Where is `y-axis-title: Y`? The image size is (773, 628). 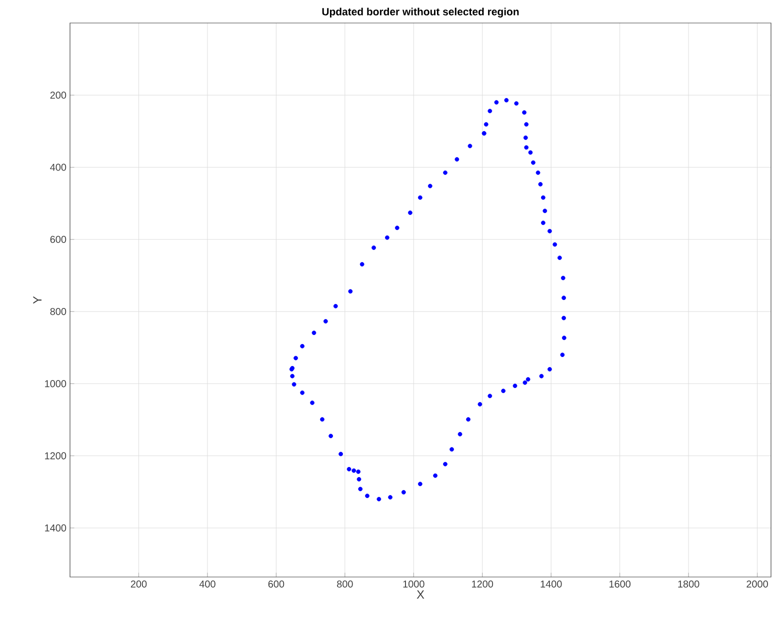
y-axis-title: Y is located at coordinates (37, 300).